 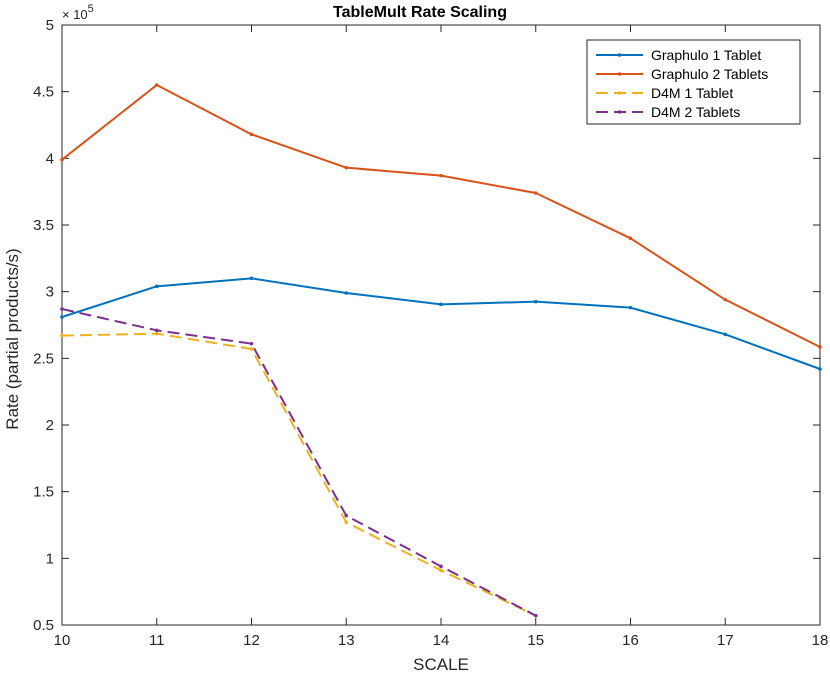 What do you see at coordinates (535, 640) in the screenshot?
I see `x-tick-label: 15` at bounding box center [535, 640].